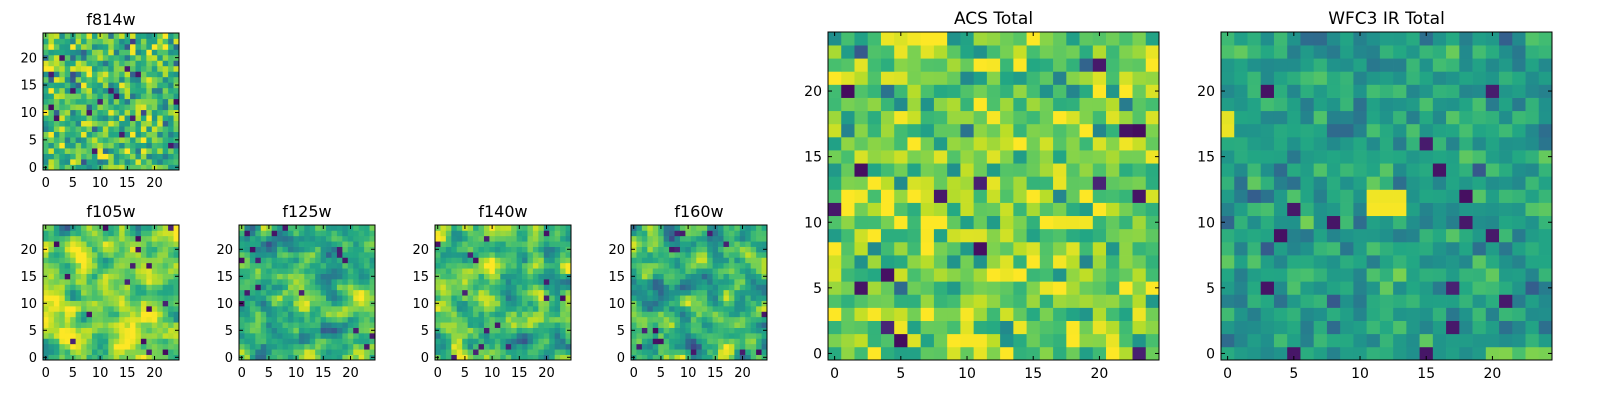 This screenshot has height=400, width=1600. Describe the element at coordinates (742, 373) in the screenshot. I see `x-tick-label: 20` at that location.